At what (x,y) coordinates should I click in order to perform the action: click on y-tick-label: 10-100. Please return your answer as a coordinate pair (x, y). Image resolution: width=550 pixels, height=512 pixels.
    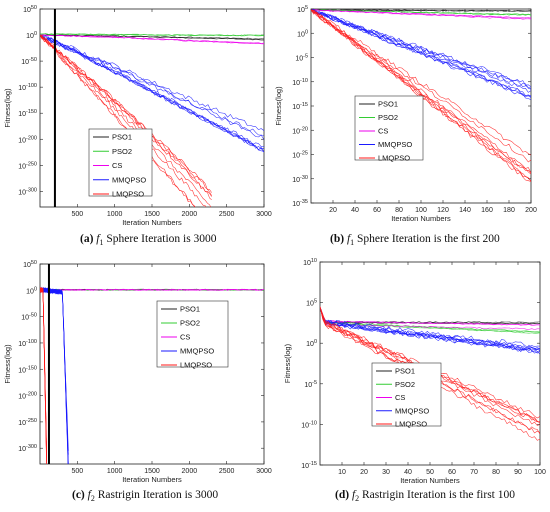
    Looking at the image, I should click on (27, 87).